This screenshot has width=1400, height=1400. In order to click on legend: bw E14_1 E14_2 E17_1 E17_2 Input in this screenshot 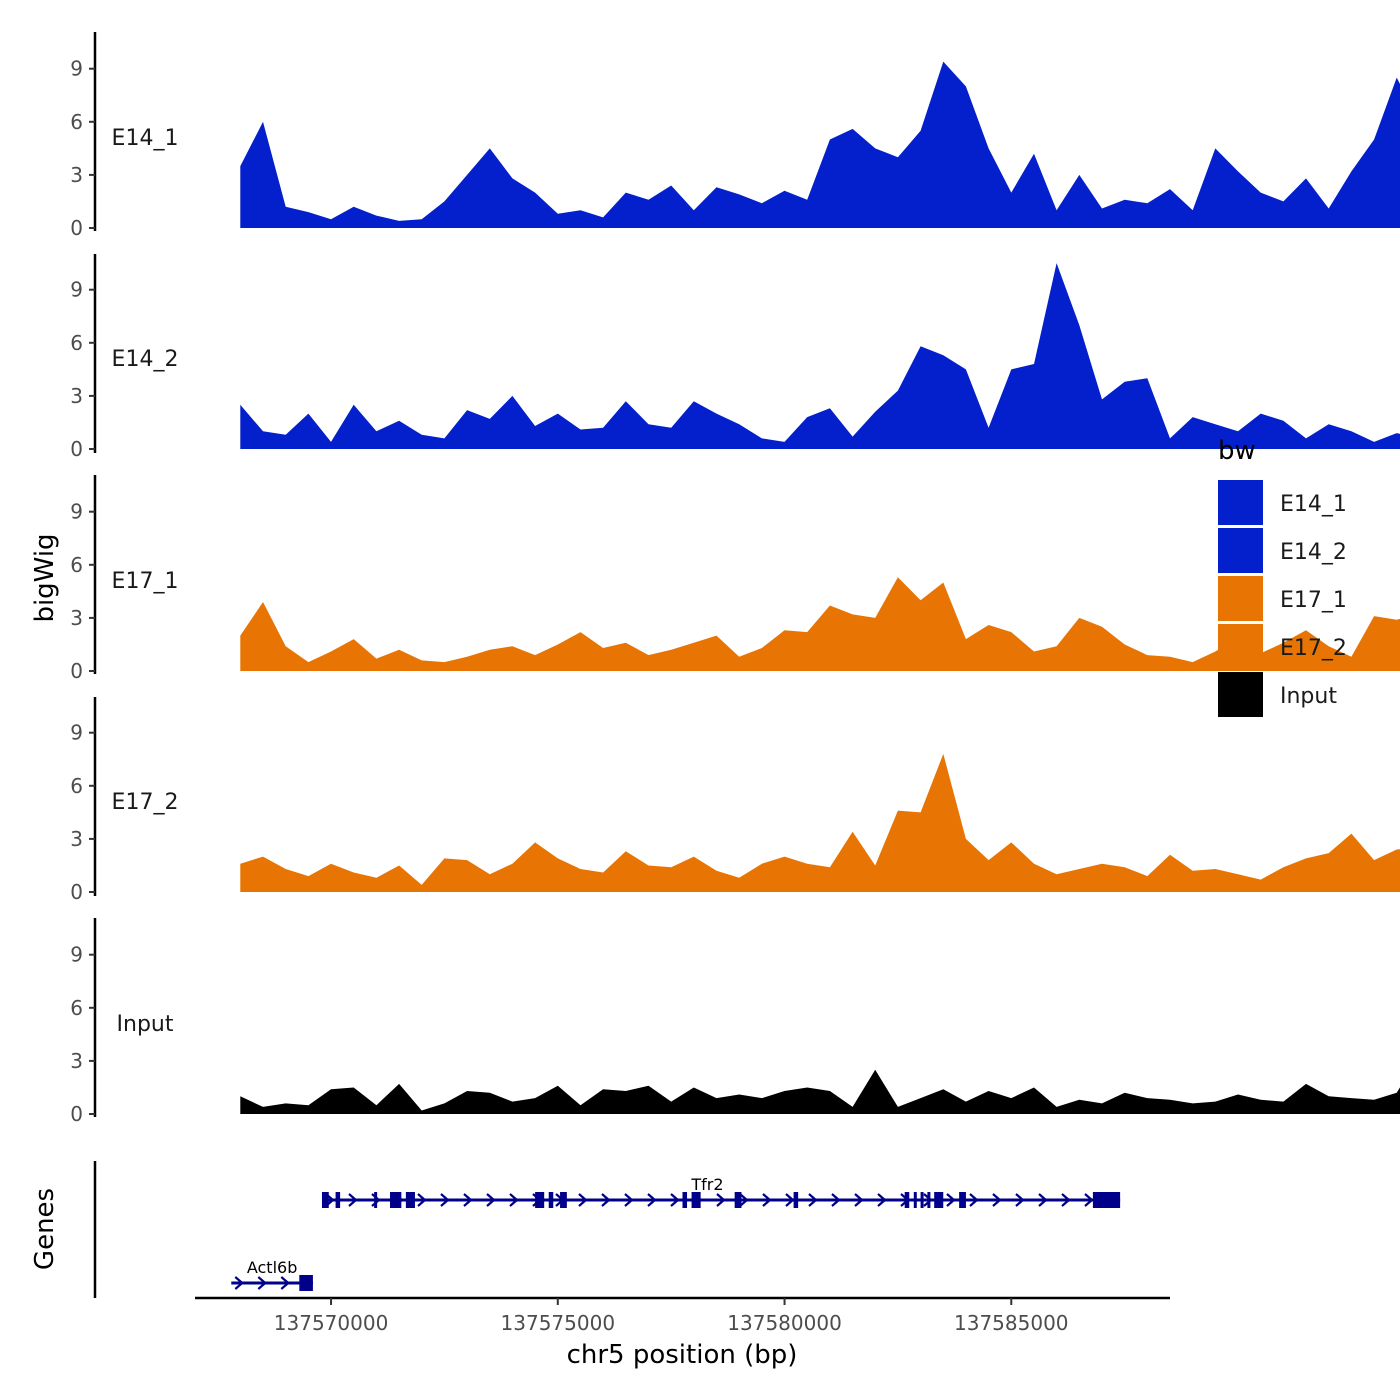, I will do `click(1282, 576)`.